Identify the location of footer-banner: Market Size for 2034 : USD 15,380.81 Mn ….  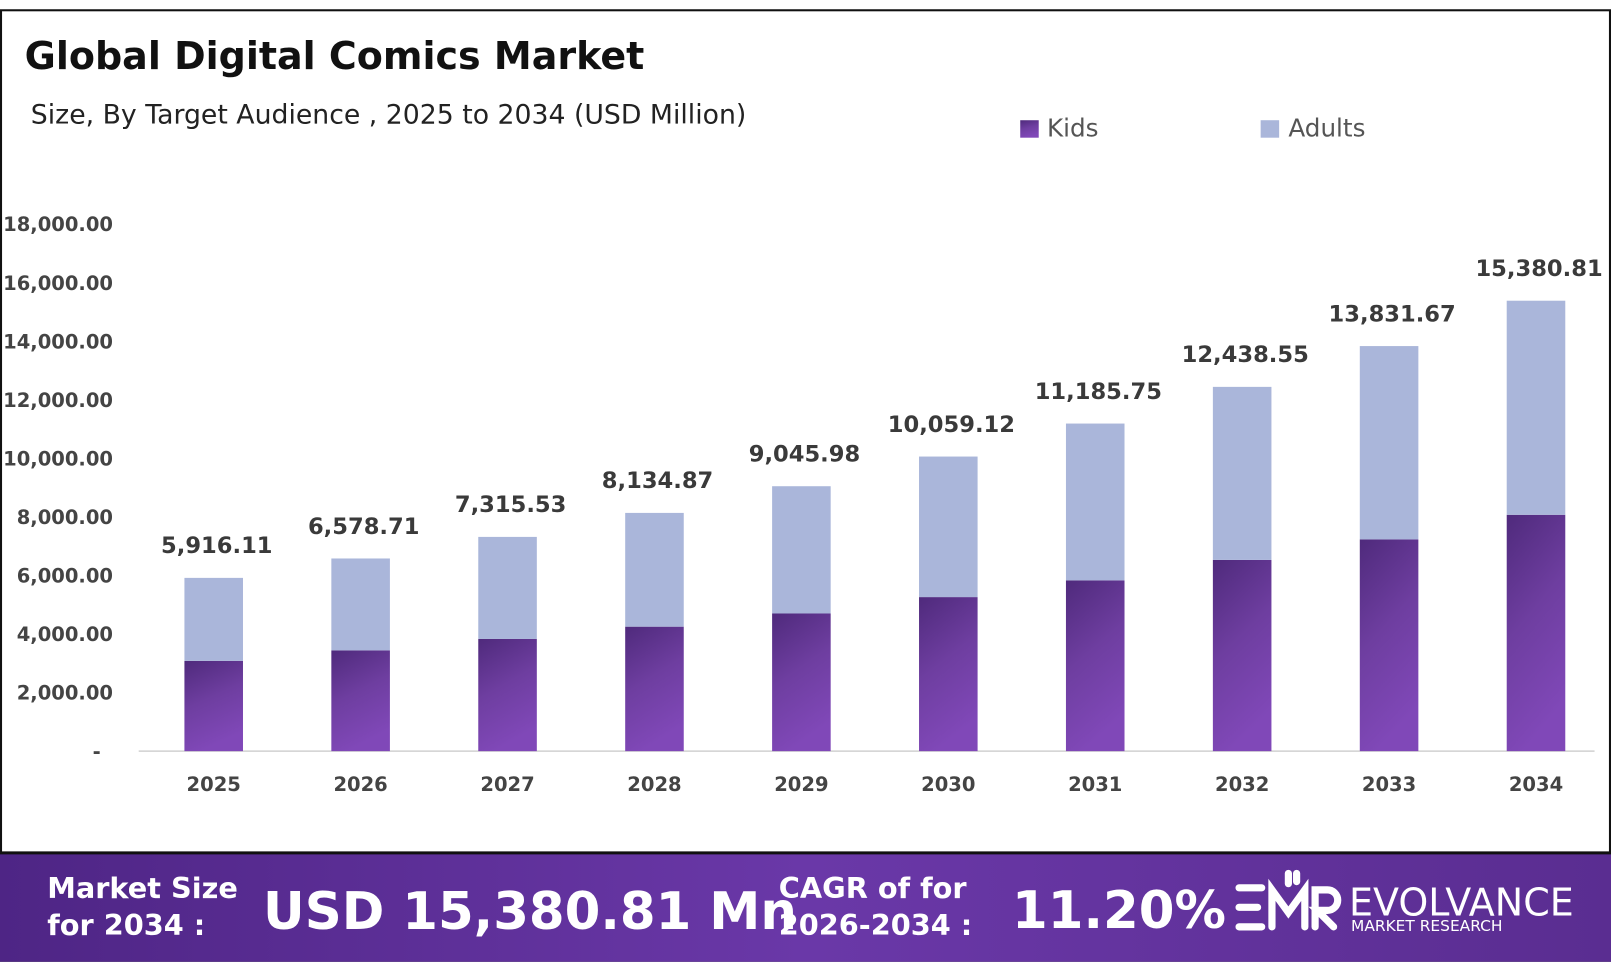
(805, 906).